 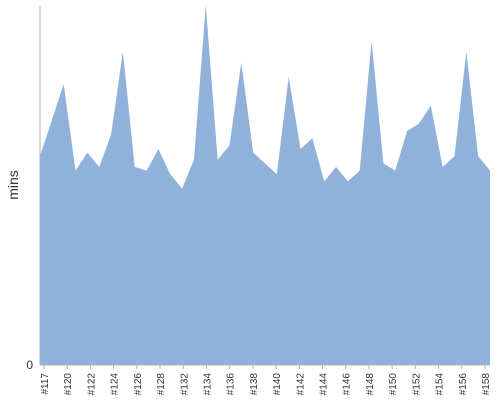 I want to click on x-tick-label: #146, so click(x=347, y=384).